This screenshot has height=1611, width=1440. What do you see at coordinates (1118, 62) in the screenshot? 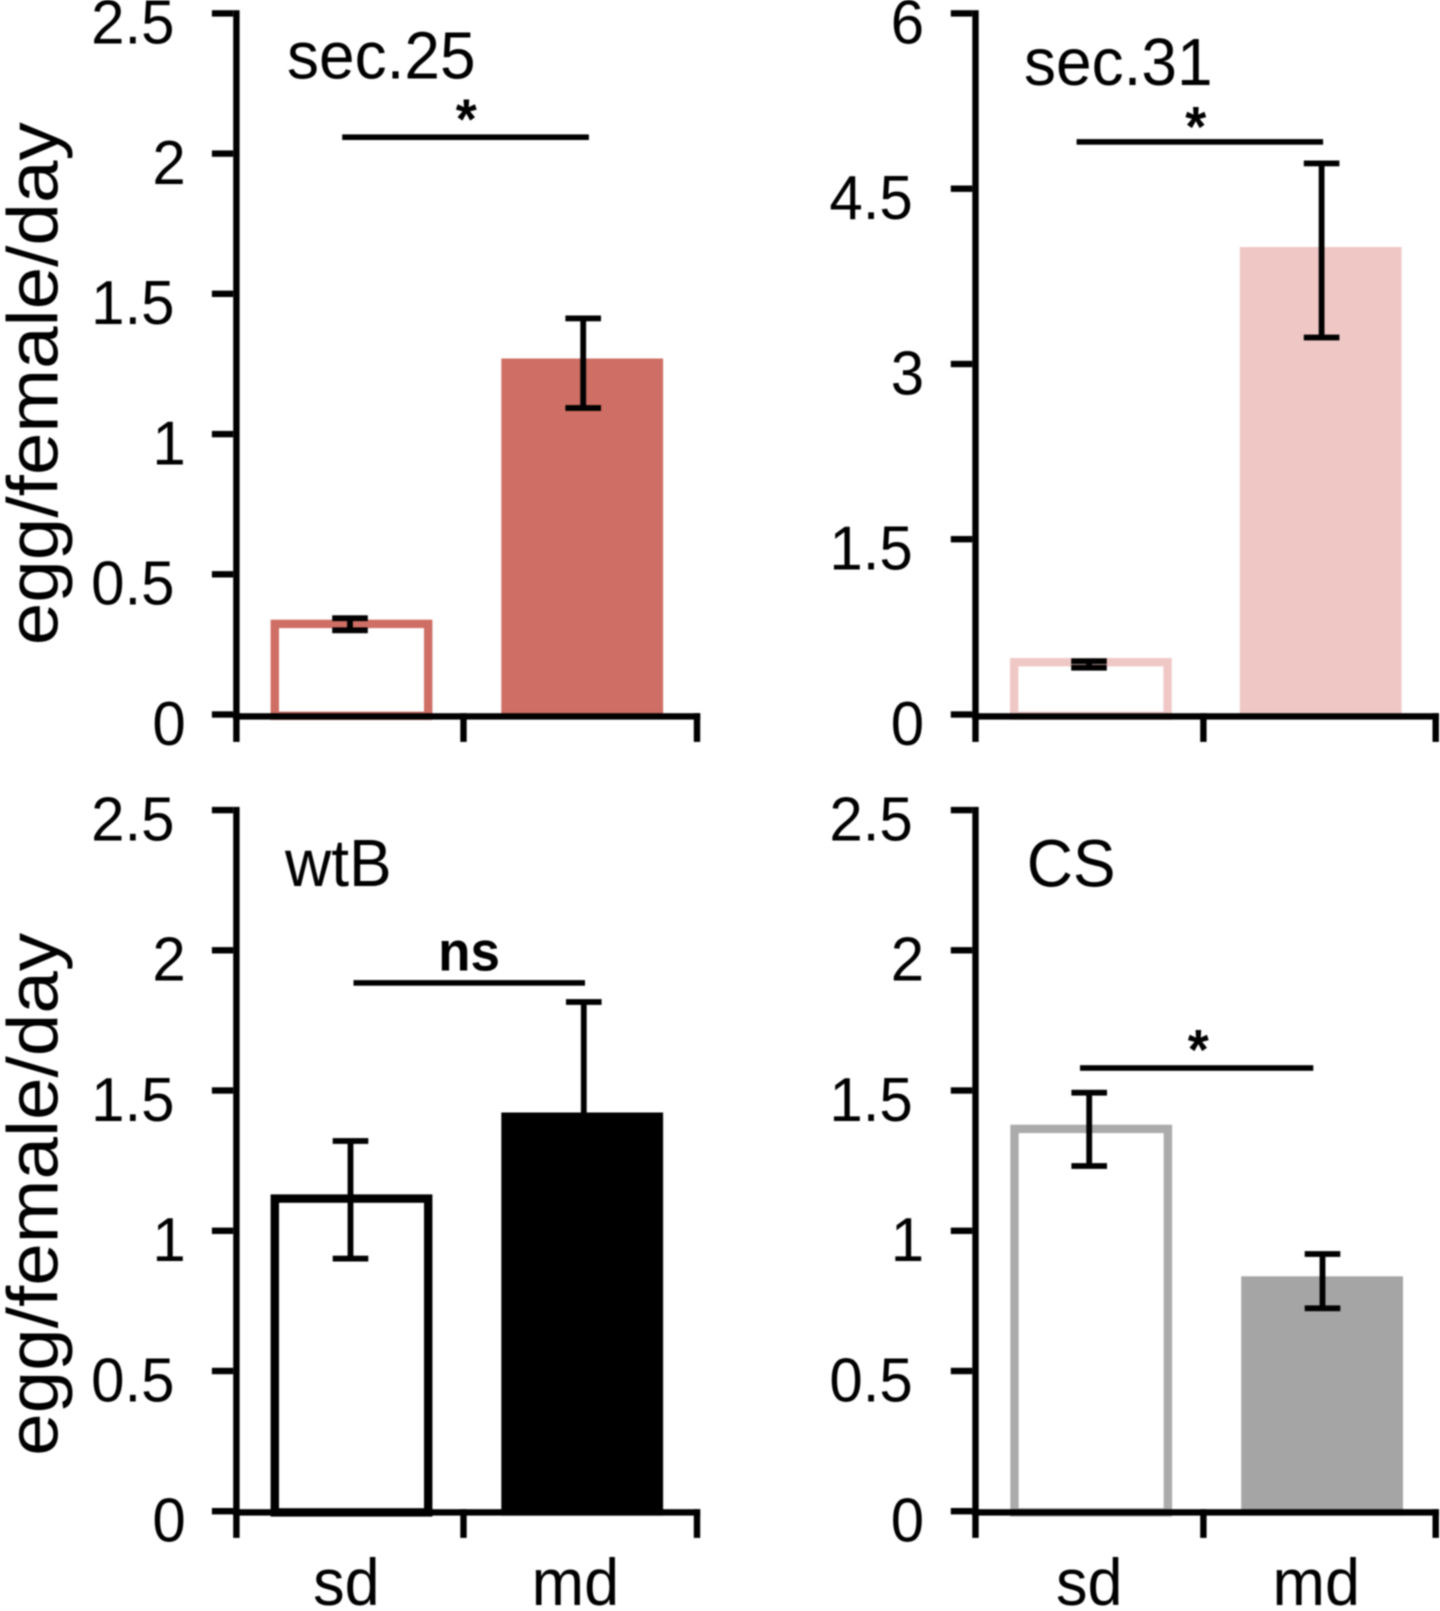
I see `svg-text: sec.31` at bounding box center [1118, 62].